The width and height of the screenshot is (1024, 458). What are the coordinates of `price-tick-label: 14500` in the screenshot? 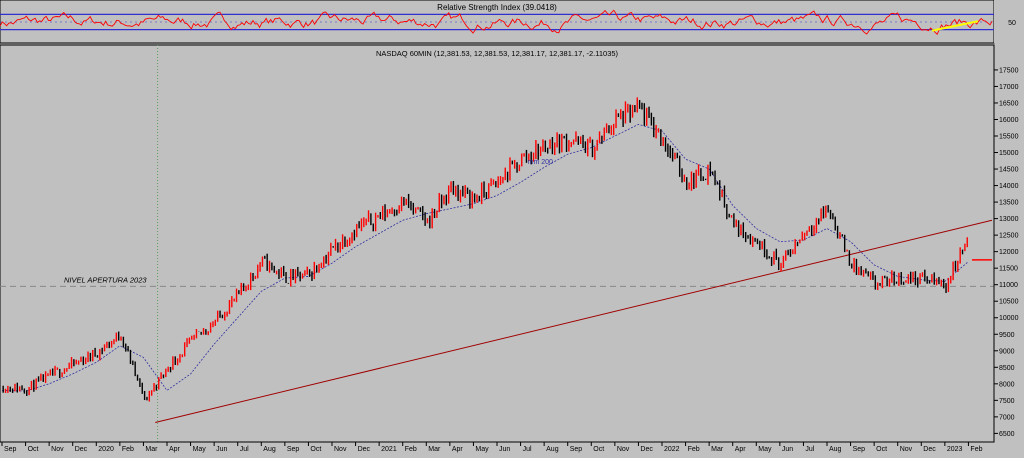 It's located at (1009, 170).